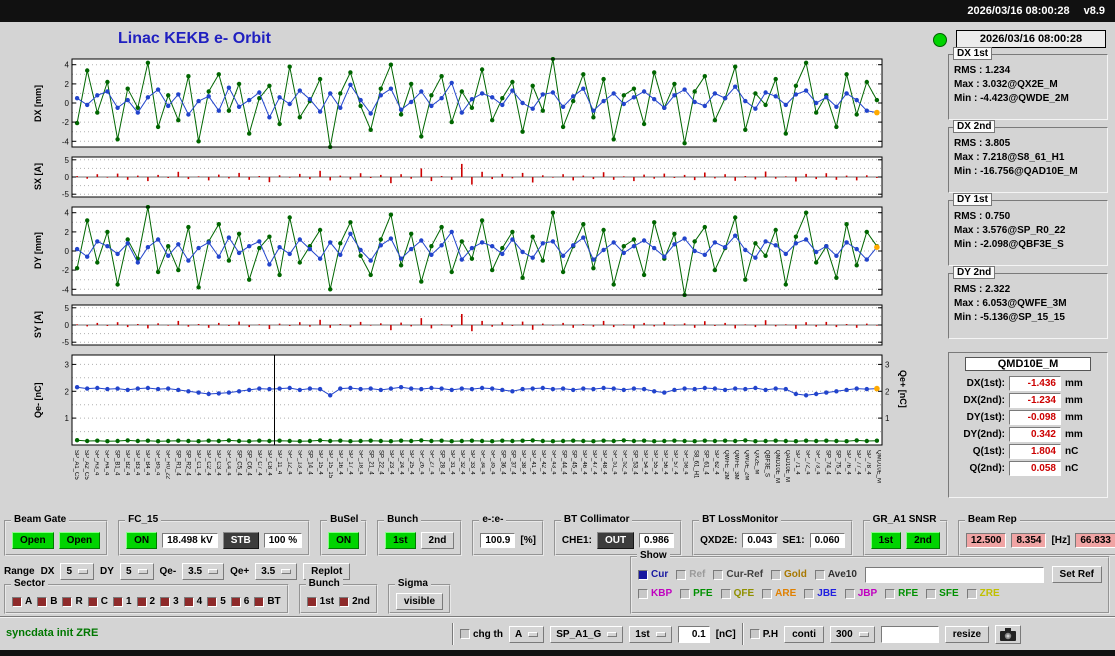 Image resolution: width=1115 pixels, height=656 pixels. Describe the element at coordinates (212, 601) in the screenshot. I see `sector-5-checkbox` at that location.